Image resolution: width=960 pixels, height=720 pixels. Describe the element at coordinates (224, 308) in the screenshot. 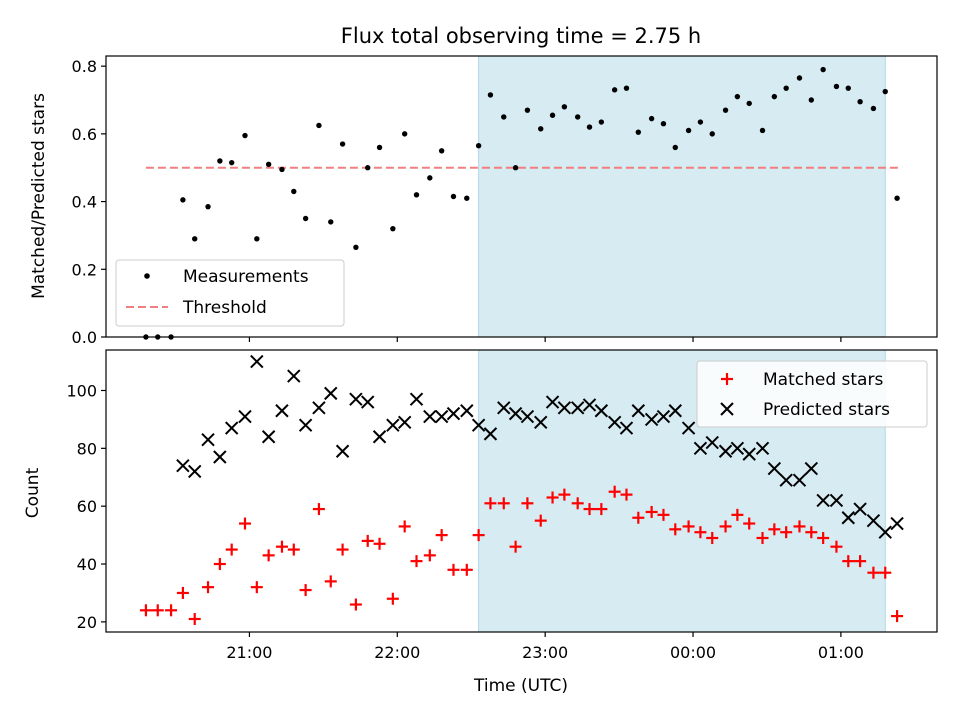

I see `legend-threshold-label: Threshold` at that location.